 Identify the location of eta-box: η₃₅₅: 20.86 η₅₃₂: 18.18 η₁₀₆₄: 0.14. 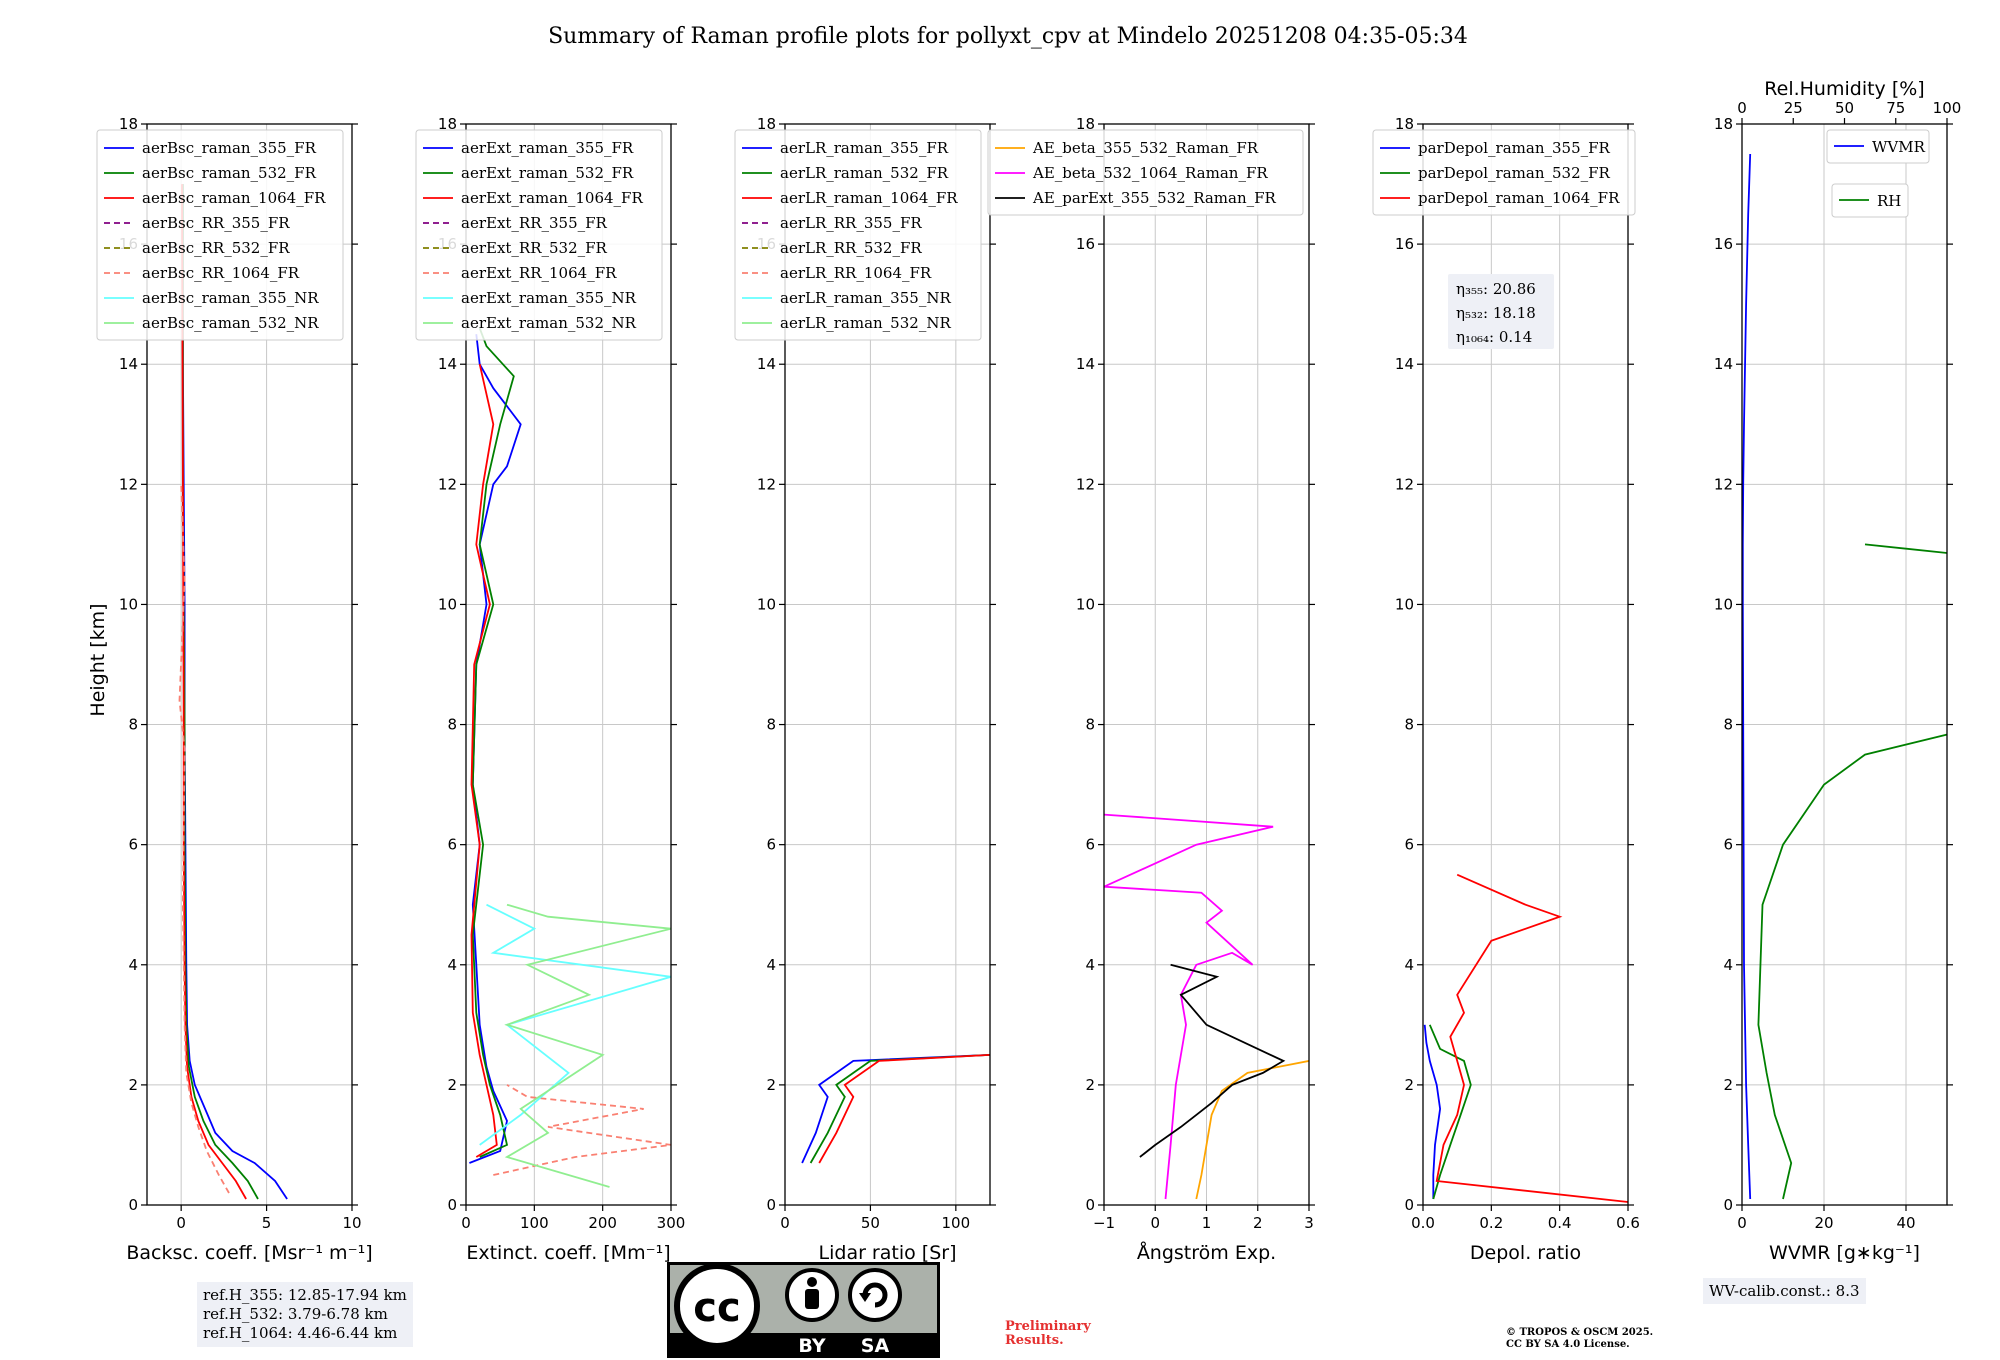
(1501, 311).